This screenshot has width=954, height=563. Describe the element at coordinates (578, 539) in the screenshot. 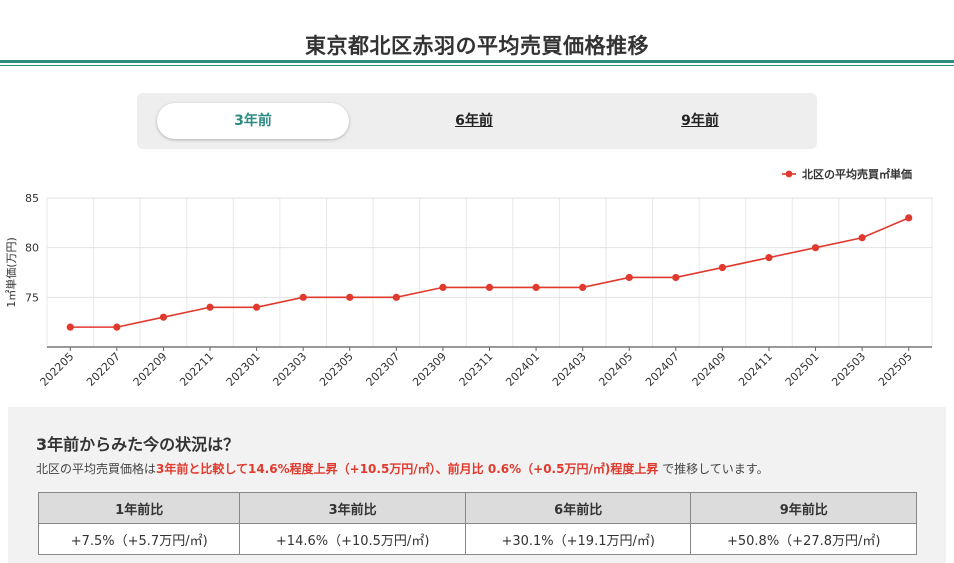

I see `value-6-years: +30.1%（+19.1万円/㎡)` at that location.